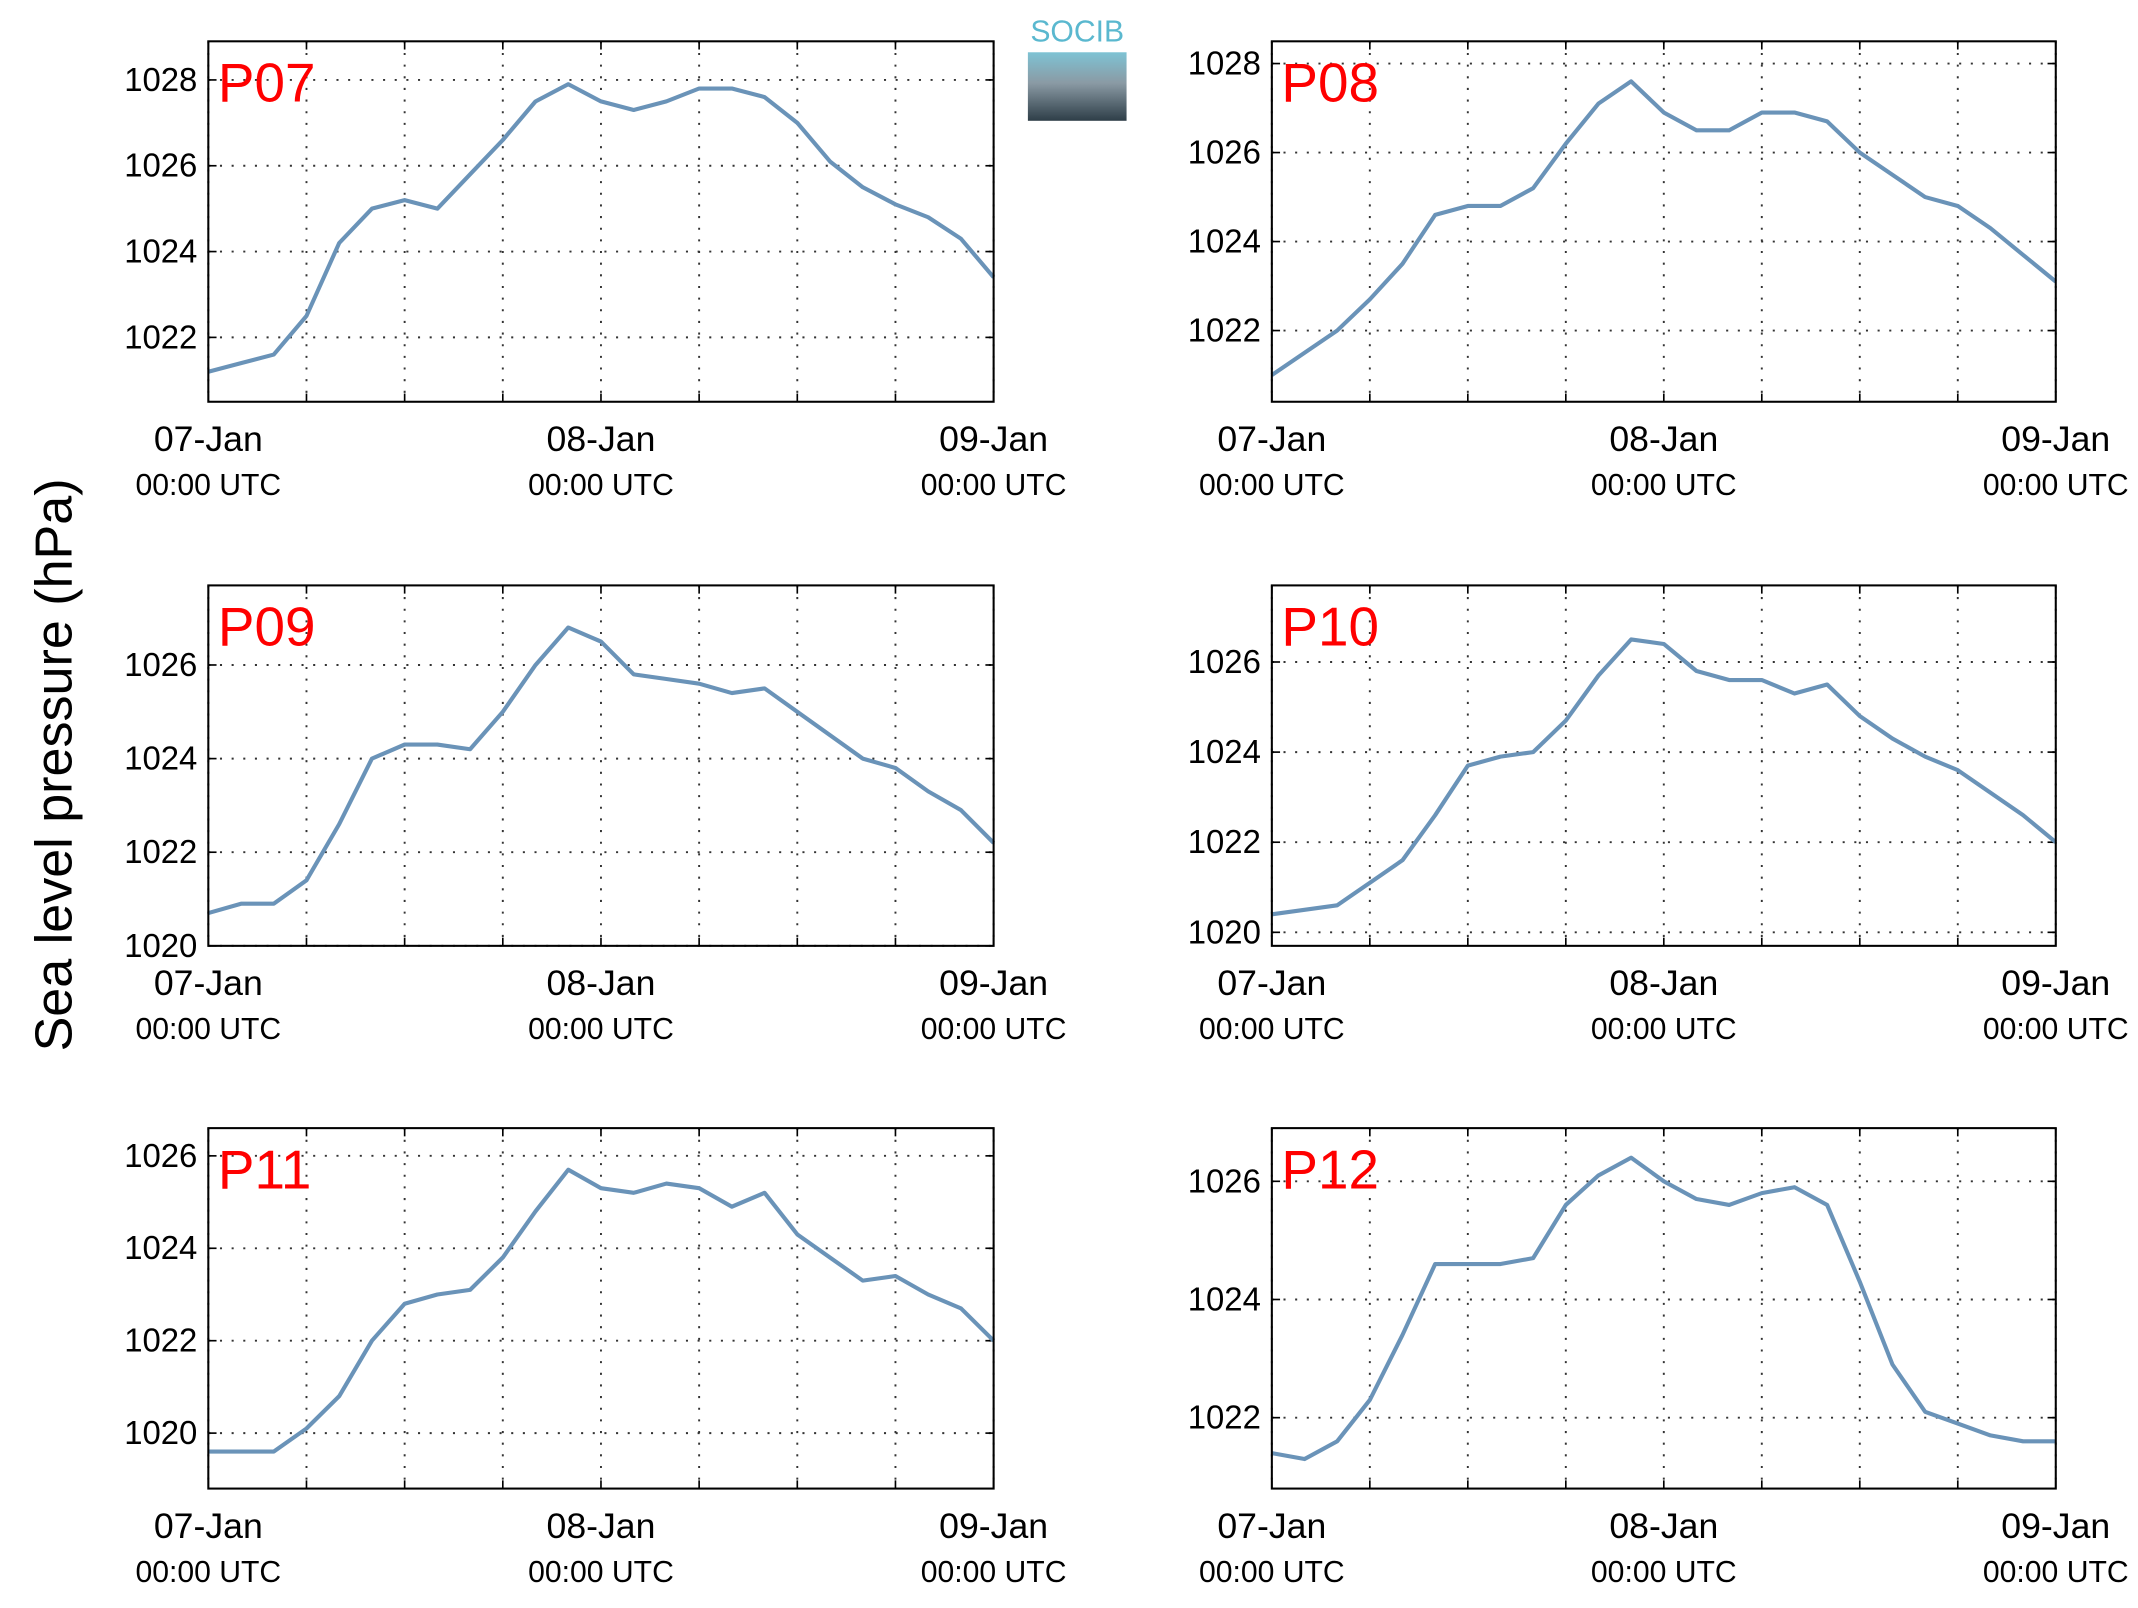 This screenshot has width=2138, height=1608. What do you see at coordinates (1330, 1169) in the screenshot?
I see `panel-title: P12` at bounding box center [1330, 1169].